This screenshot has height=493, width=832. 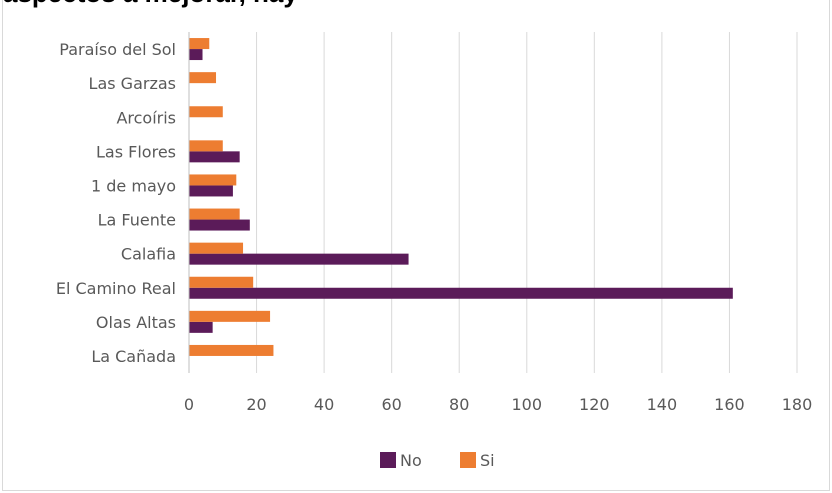 I want to click on x-tick-label: 160, so click(x=729, y=404).